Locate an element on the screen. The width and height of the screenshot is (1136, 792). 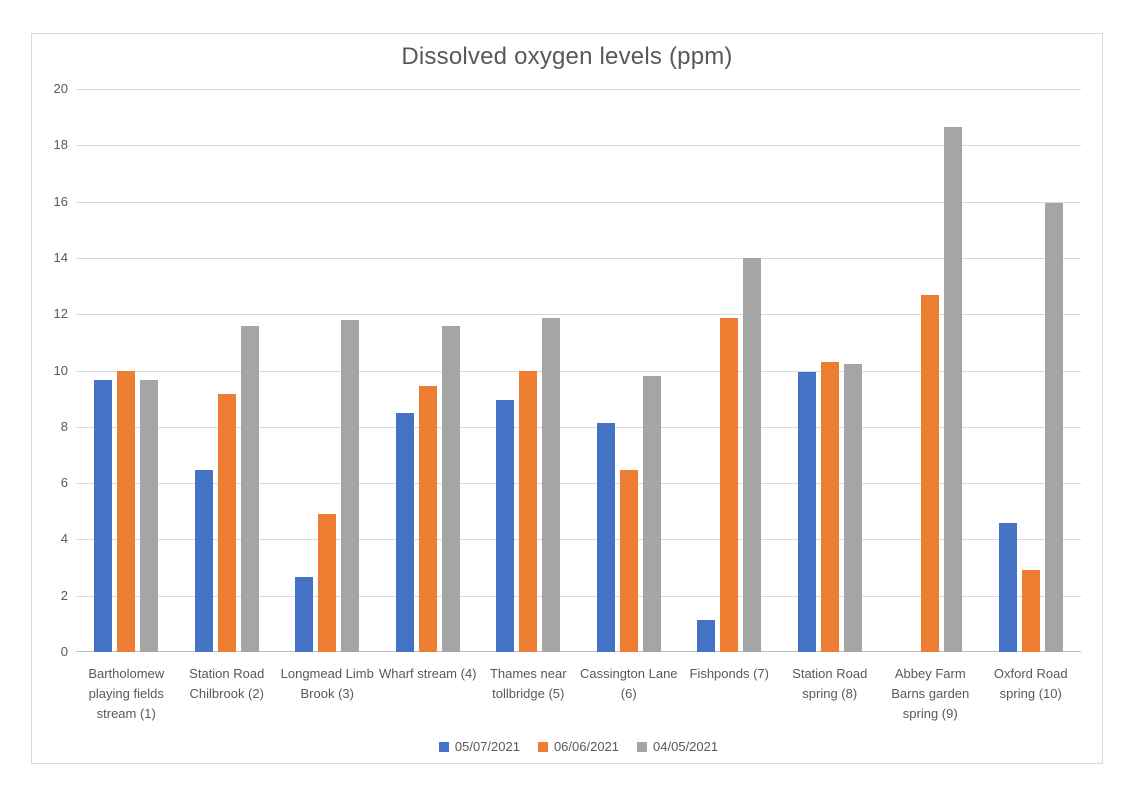
y-tick-label: 2 is located at coordinates (64, 595).